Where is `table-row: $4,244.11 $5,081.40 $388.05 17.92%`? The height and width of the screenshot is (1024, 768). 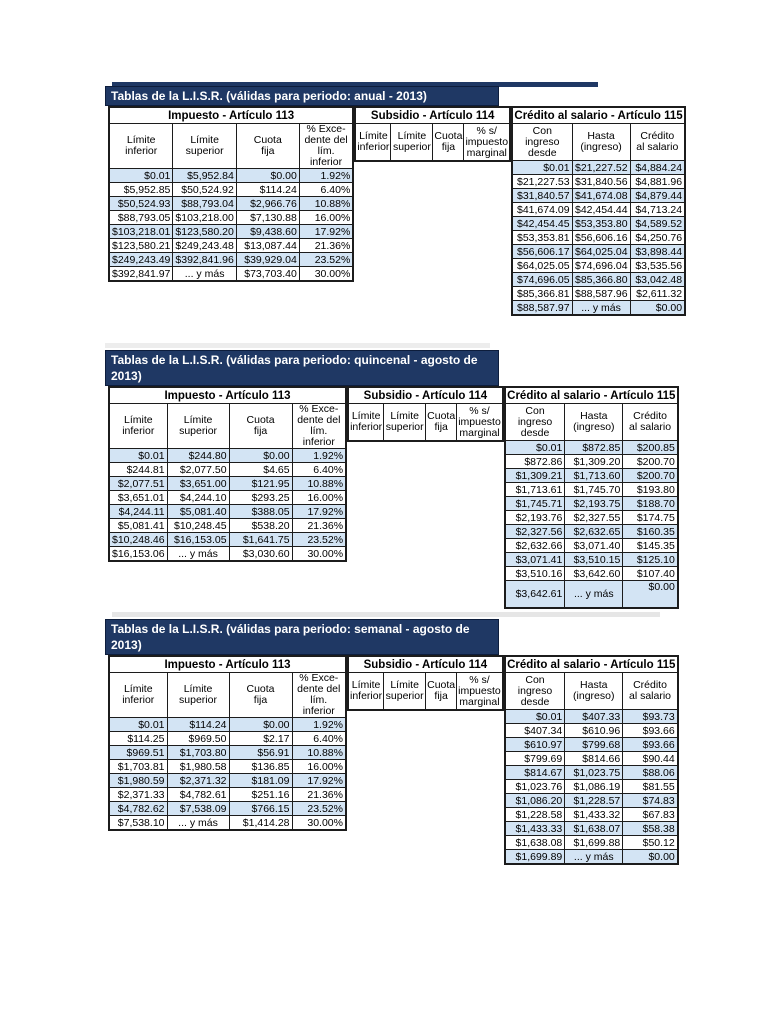 table-row: $4,244.11 $5,081.40 $388.05 17.92% is located at coordinates (227, 511).